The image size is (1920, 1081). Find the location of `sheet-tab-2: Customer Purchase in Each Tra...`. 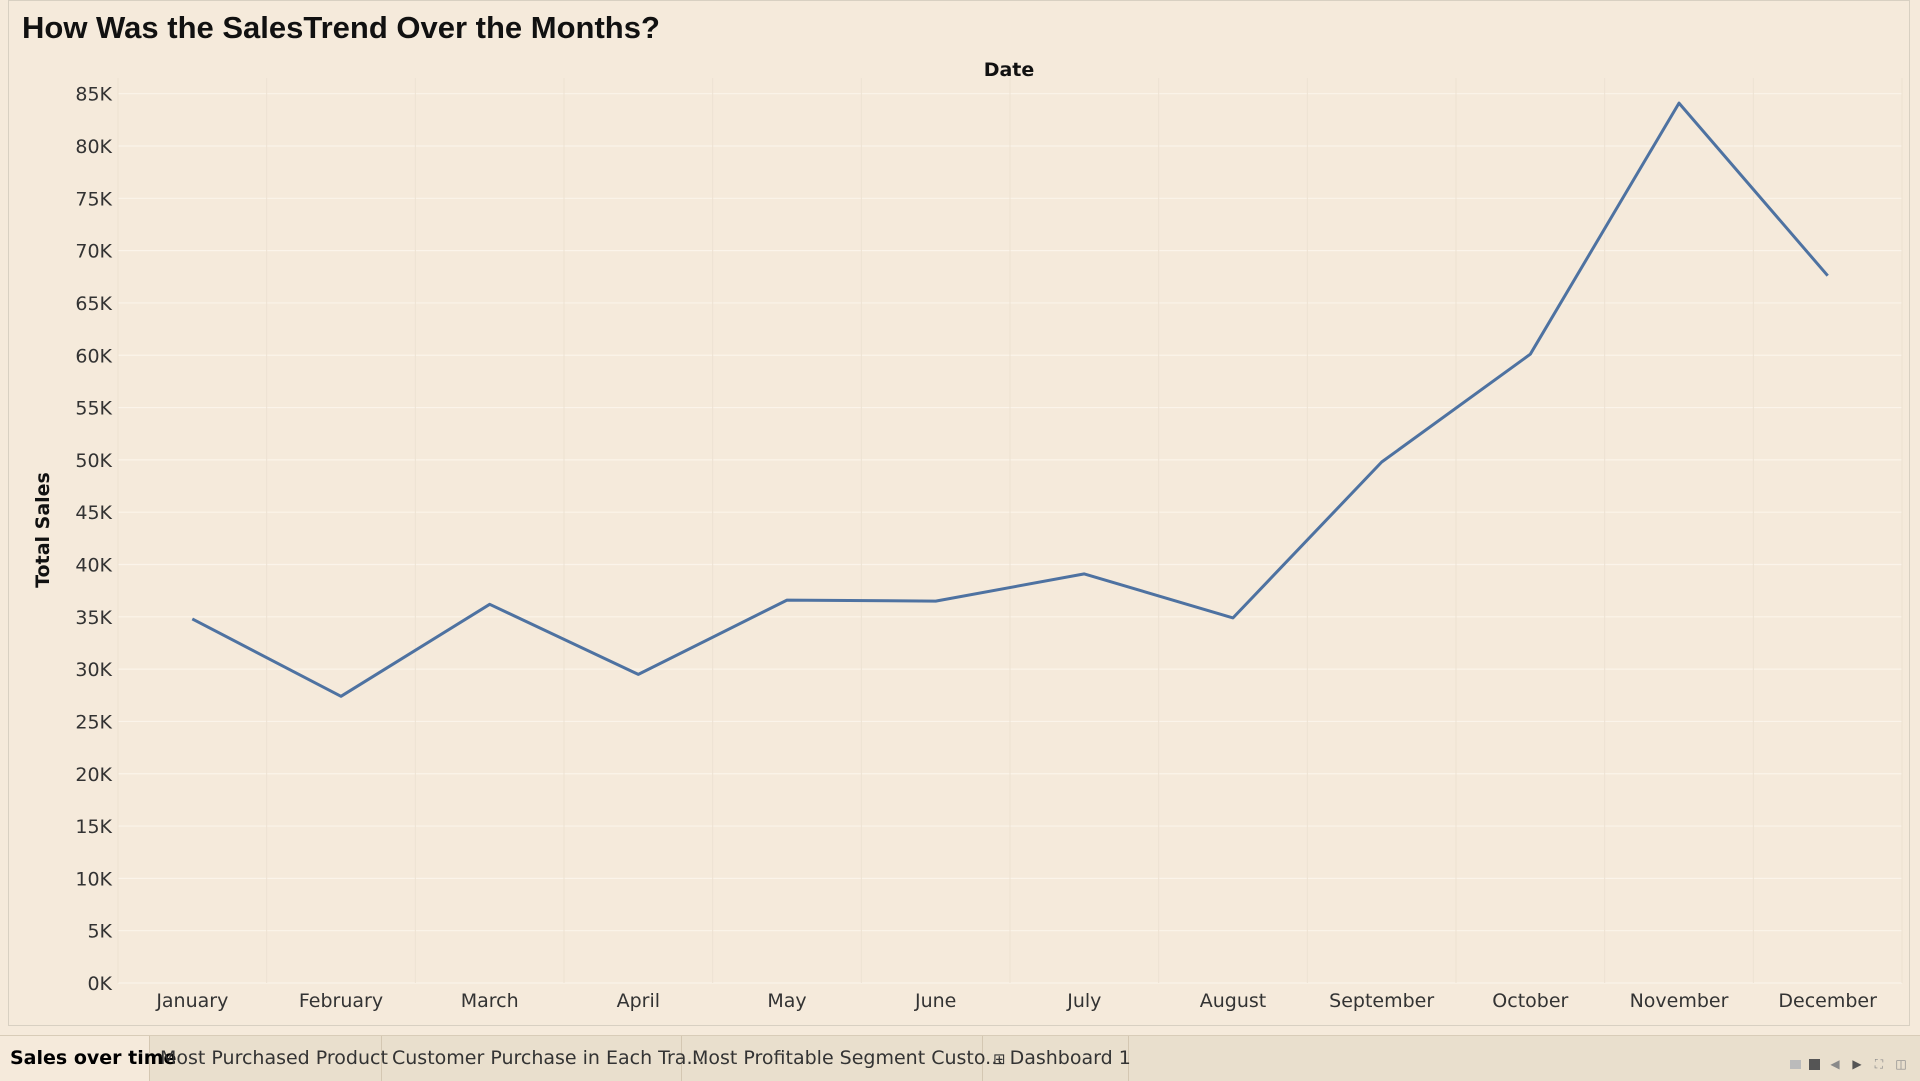

sheet-tab-2: Customer Purchase in Each Tra... is located at coordinates (543, 1058).